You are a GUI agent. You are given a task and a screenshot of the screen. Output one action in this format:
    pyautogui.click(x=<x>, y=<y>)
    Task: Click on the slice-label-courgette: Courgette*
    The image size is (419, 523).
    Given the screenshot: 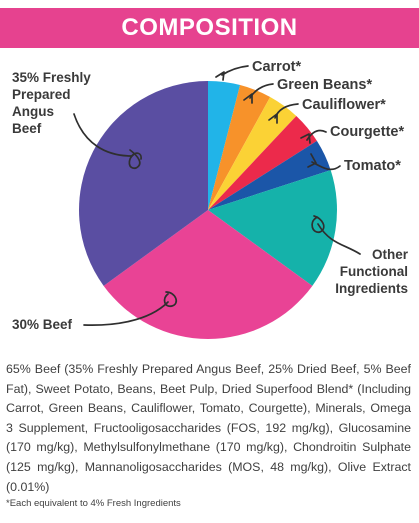 What is the action you would take?
    pyautogui.click(x=367, y=132)
    